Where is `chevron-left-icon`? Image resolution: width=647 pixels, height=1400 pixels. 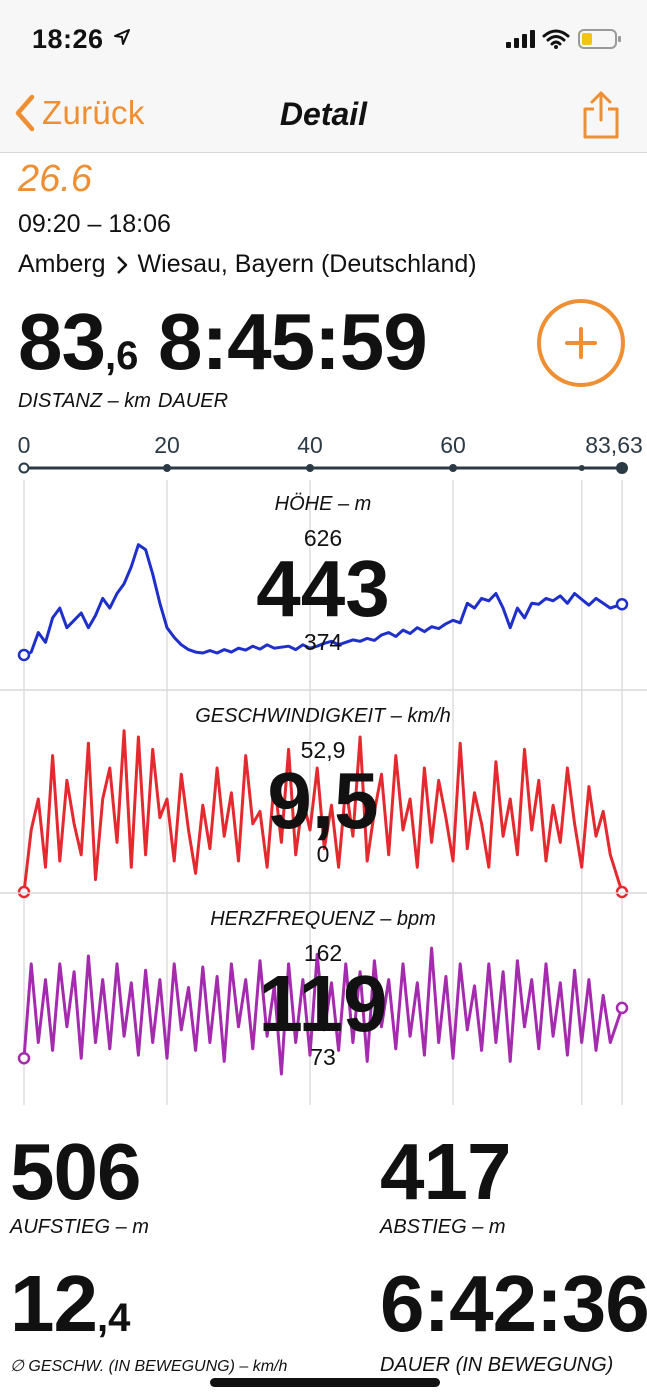 chevron-left-icon is located at coordinates (25, 113).